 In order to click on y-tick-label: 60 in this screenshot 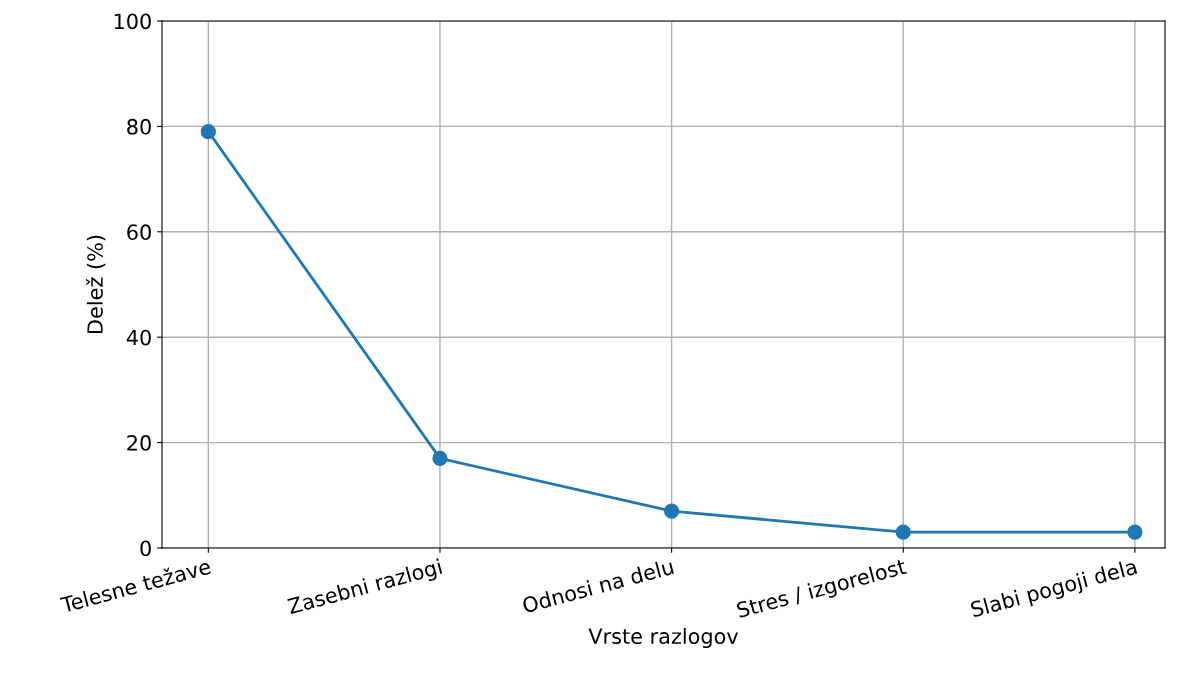, I will do `click(139, 232)`.